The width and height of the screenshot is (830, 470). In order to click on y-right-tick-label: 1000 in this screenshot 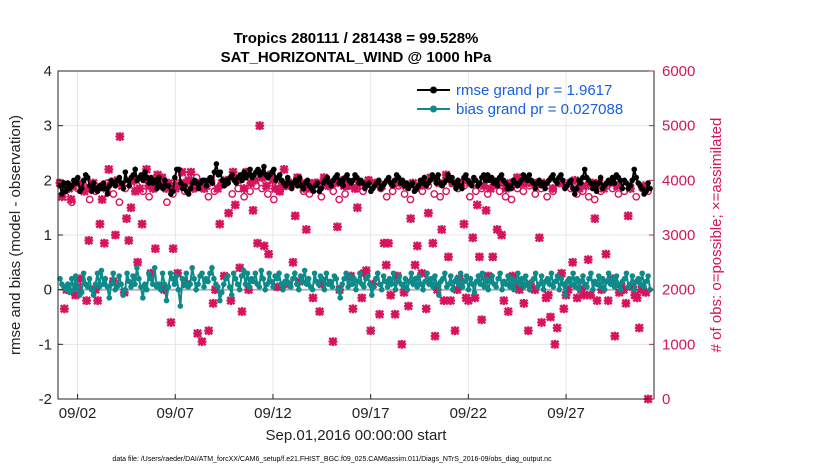, I will do `click(678, 344)`.